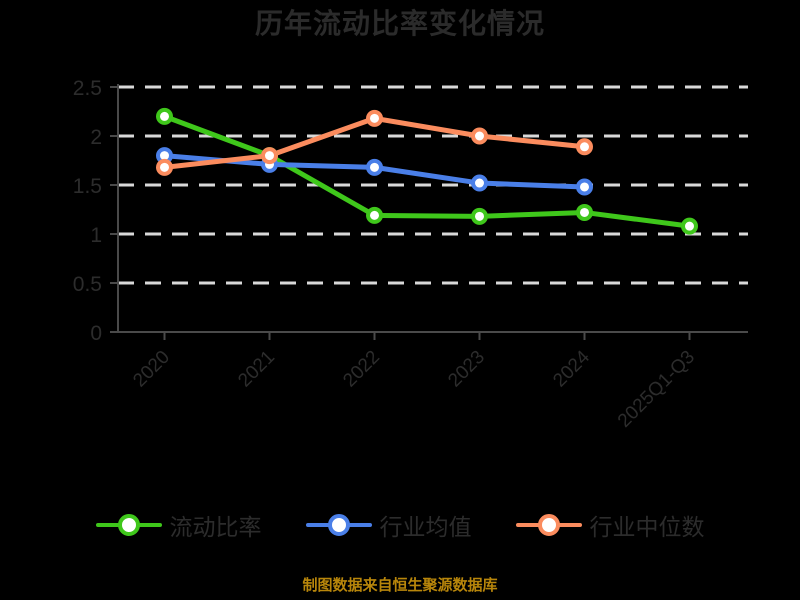  Describe the element at coordinates (151, 369) in the screenshot. I see `x-tick-label: 2020` at that location.